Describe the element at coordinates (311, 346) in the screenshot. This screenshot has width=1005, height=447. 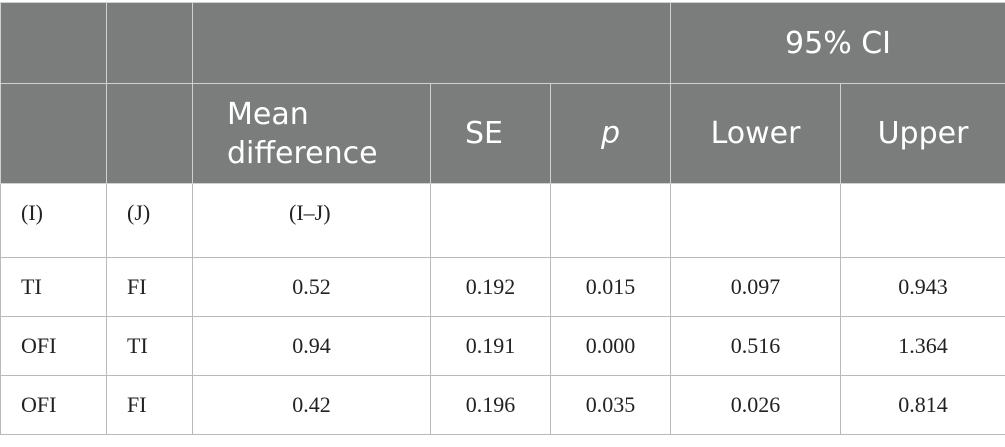
I see `cell-mean-diff: 0.94` at that location.